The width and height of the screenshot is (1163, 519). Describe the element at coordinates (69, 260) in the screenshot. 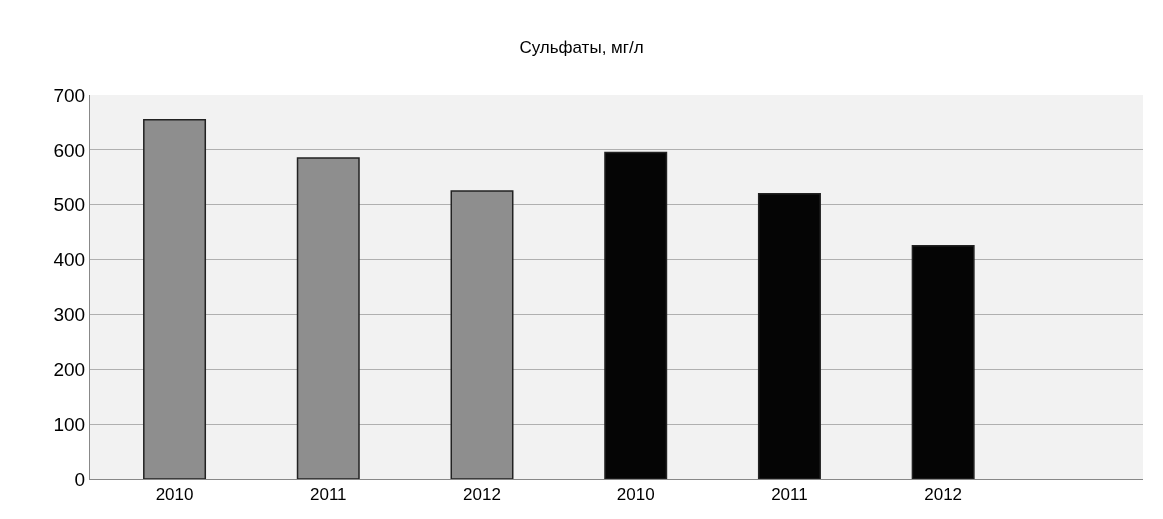

I see `y-tick-label: 400` at that location.